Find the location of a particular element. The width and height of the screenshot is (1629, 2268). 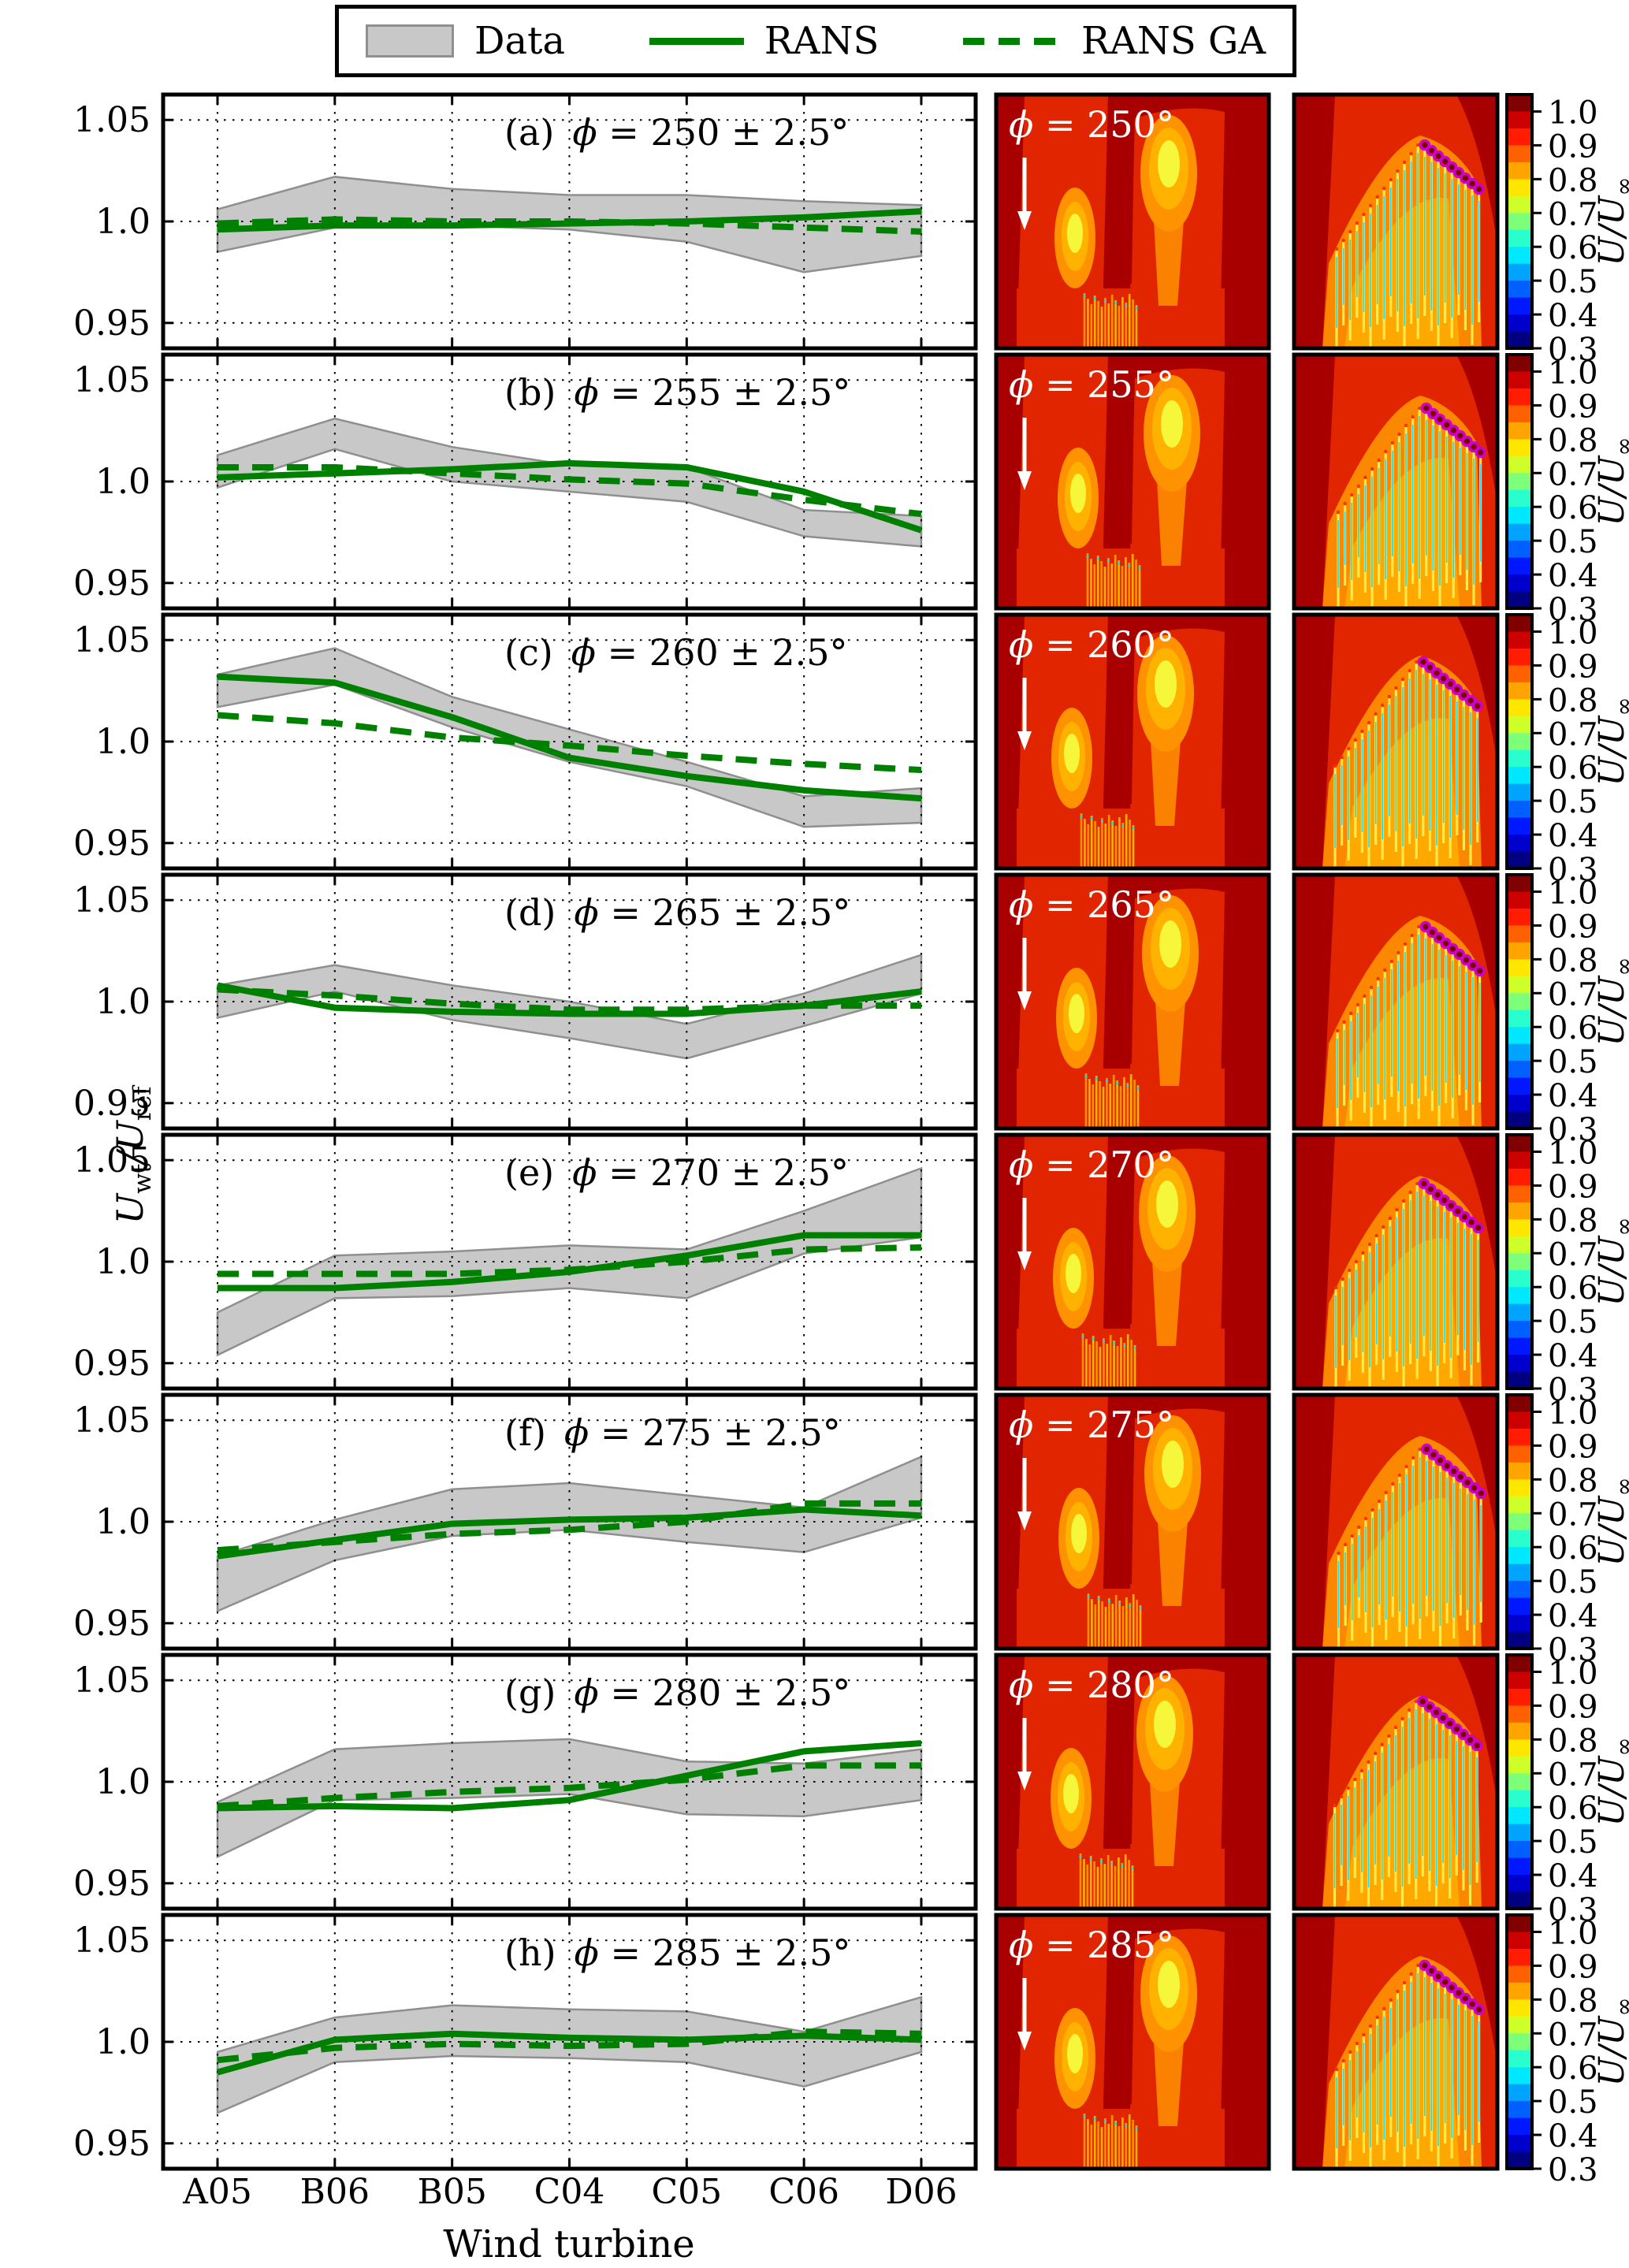

wake-contour-panel-a: ϕ = 250° is located at coordinates (1132, 222).